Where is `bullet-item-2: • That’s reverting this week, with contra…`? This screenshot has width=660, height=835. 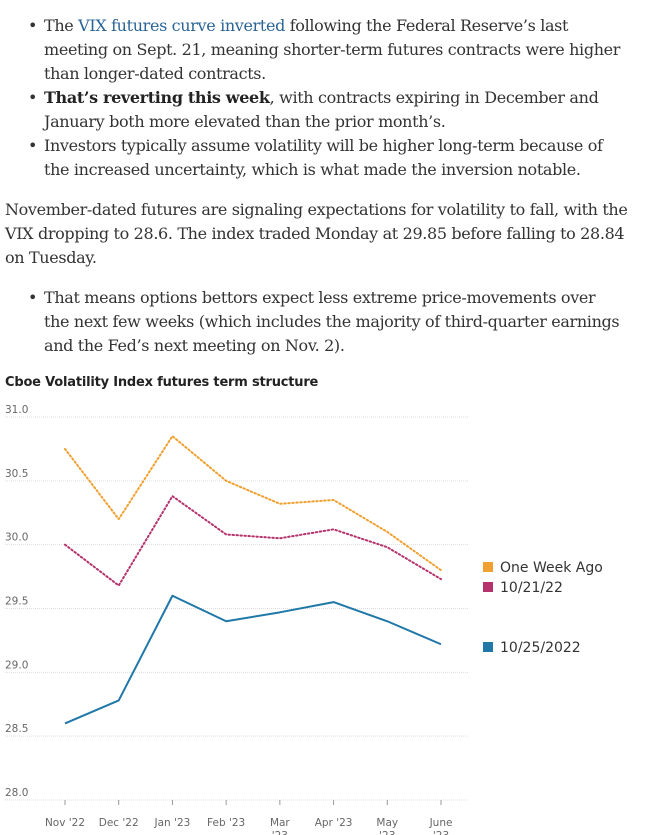 bullet-item-2: • That’s reverting this week, with contra… is located at coordinates (324, 110).